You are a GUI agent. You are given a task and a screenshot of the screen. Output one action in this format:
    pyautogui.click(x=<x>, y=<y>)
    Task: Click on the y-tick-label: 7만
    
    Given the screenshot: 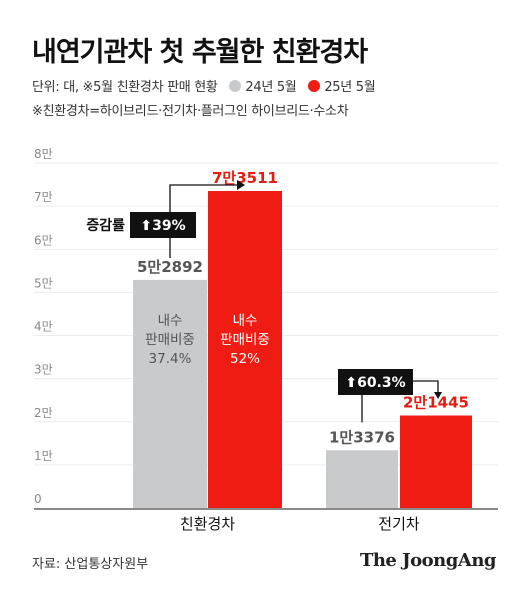 What is the action you would take?
    pyautogui.click(x=43, y=197)
    